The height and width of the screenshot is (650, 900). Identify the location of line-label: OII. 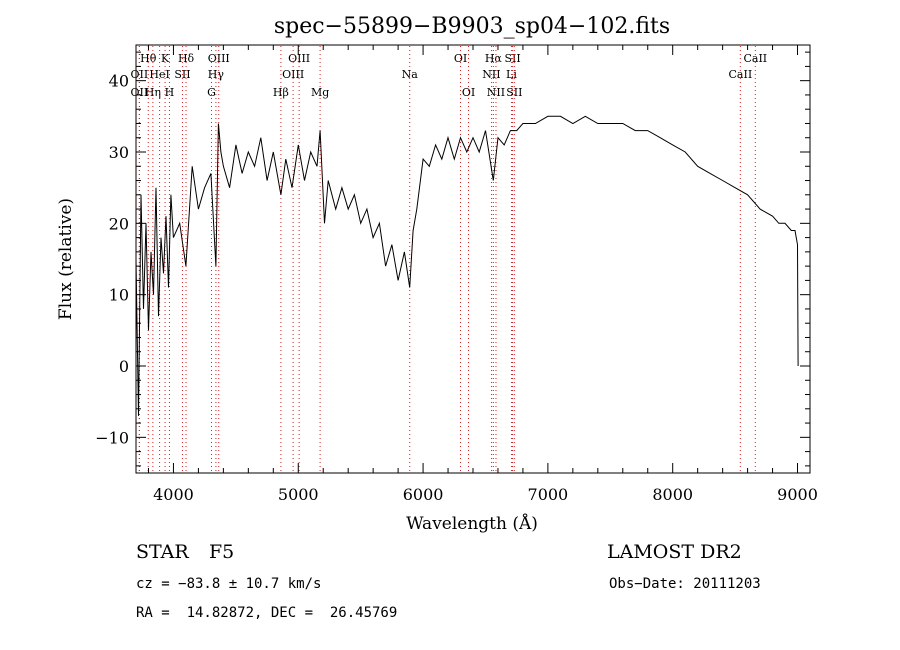
(140, 92).